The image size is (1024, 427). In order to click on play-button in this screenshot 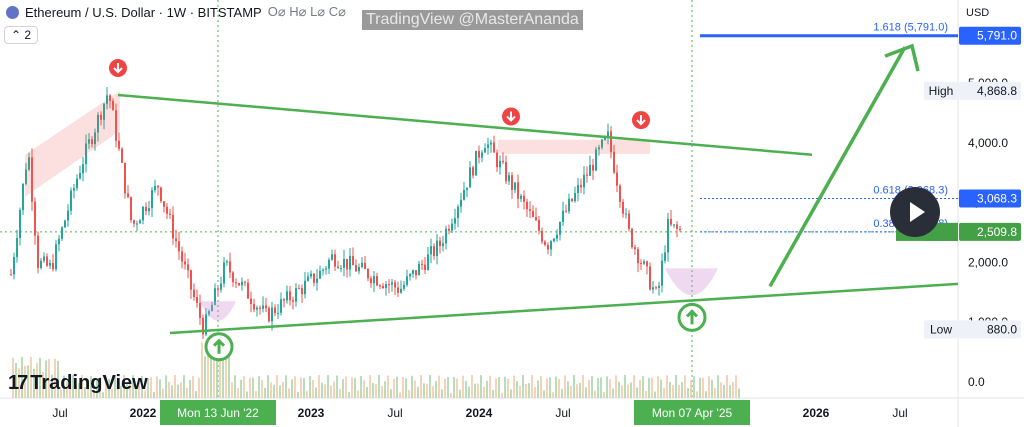, I will do `click(915, 212)`.